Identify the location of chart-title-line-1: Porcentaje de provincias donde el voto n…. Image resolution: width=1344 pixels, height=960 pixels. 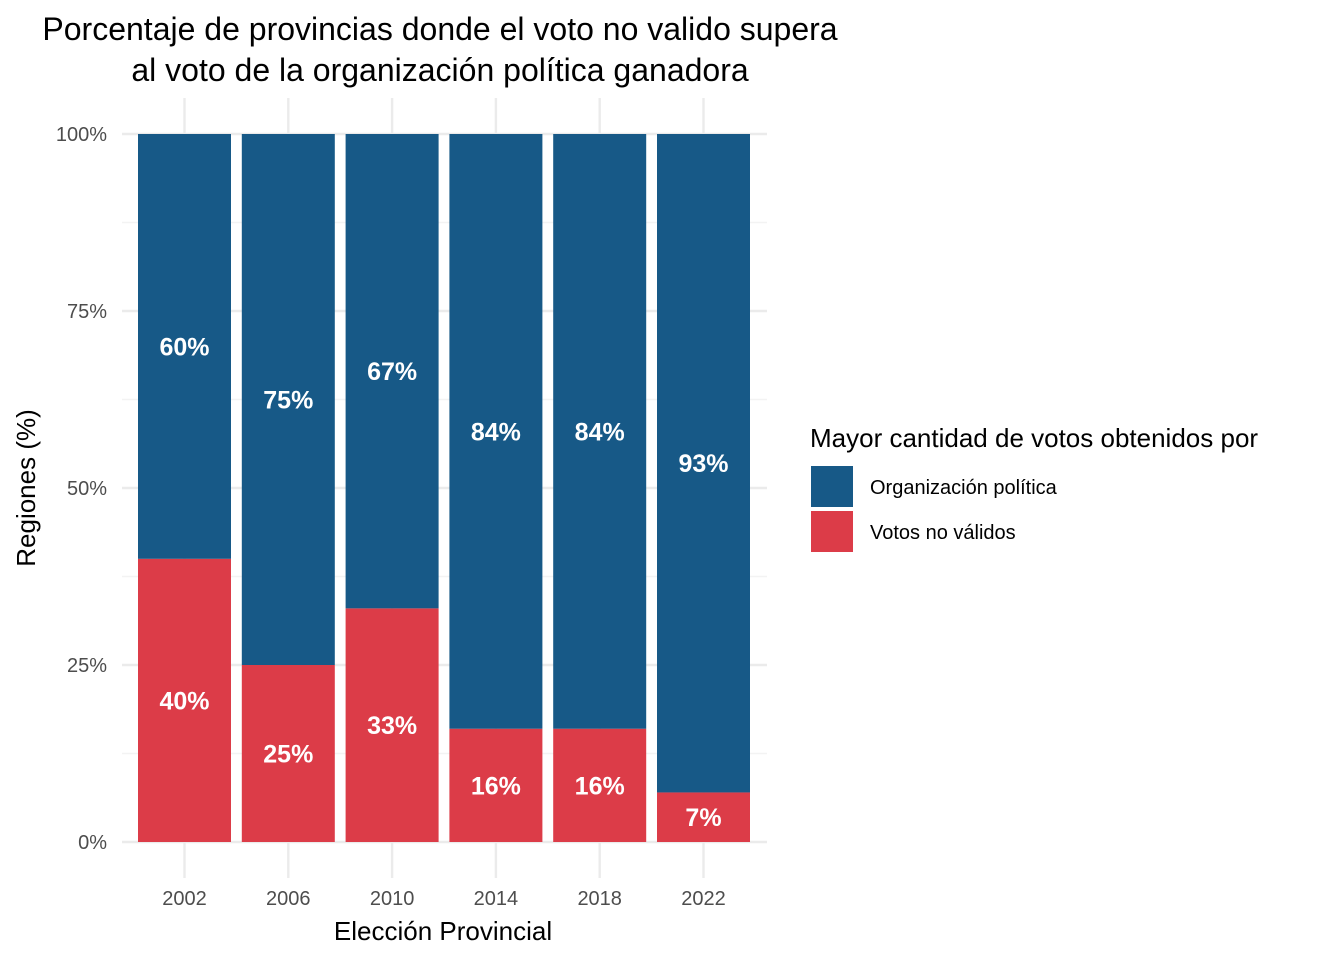
(439, 29).